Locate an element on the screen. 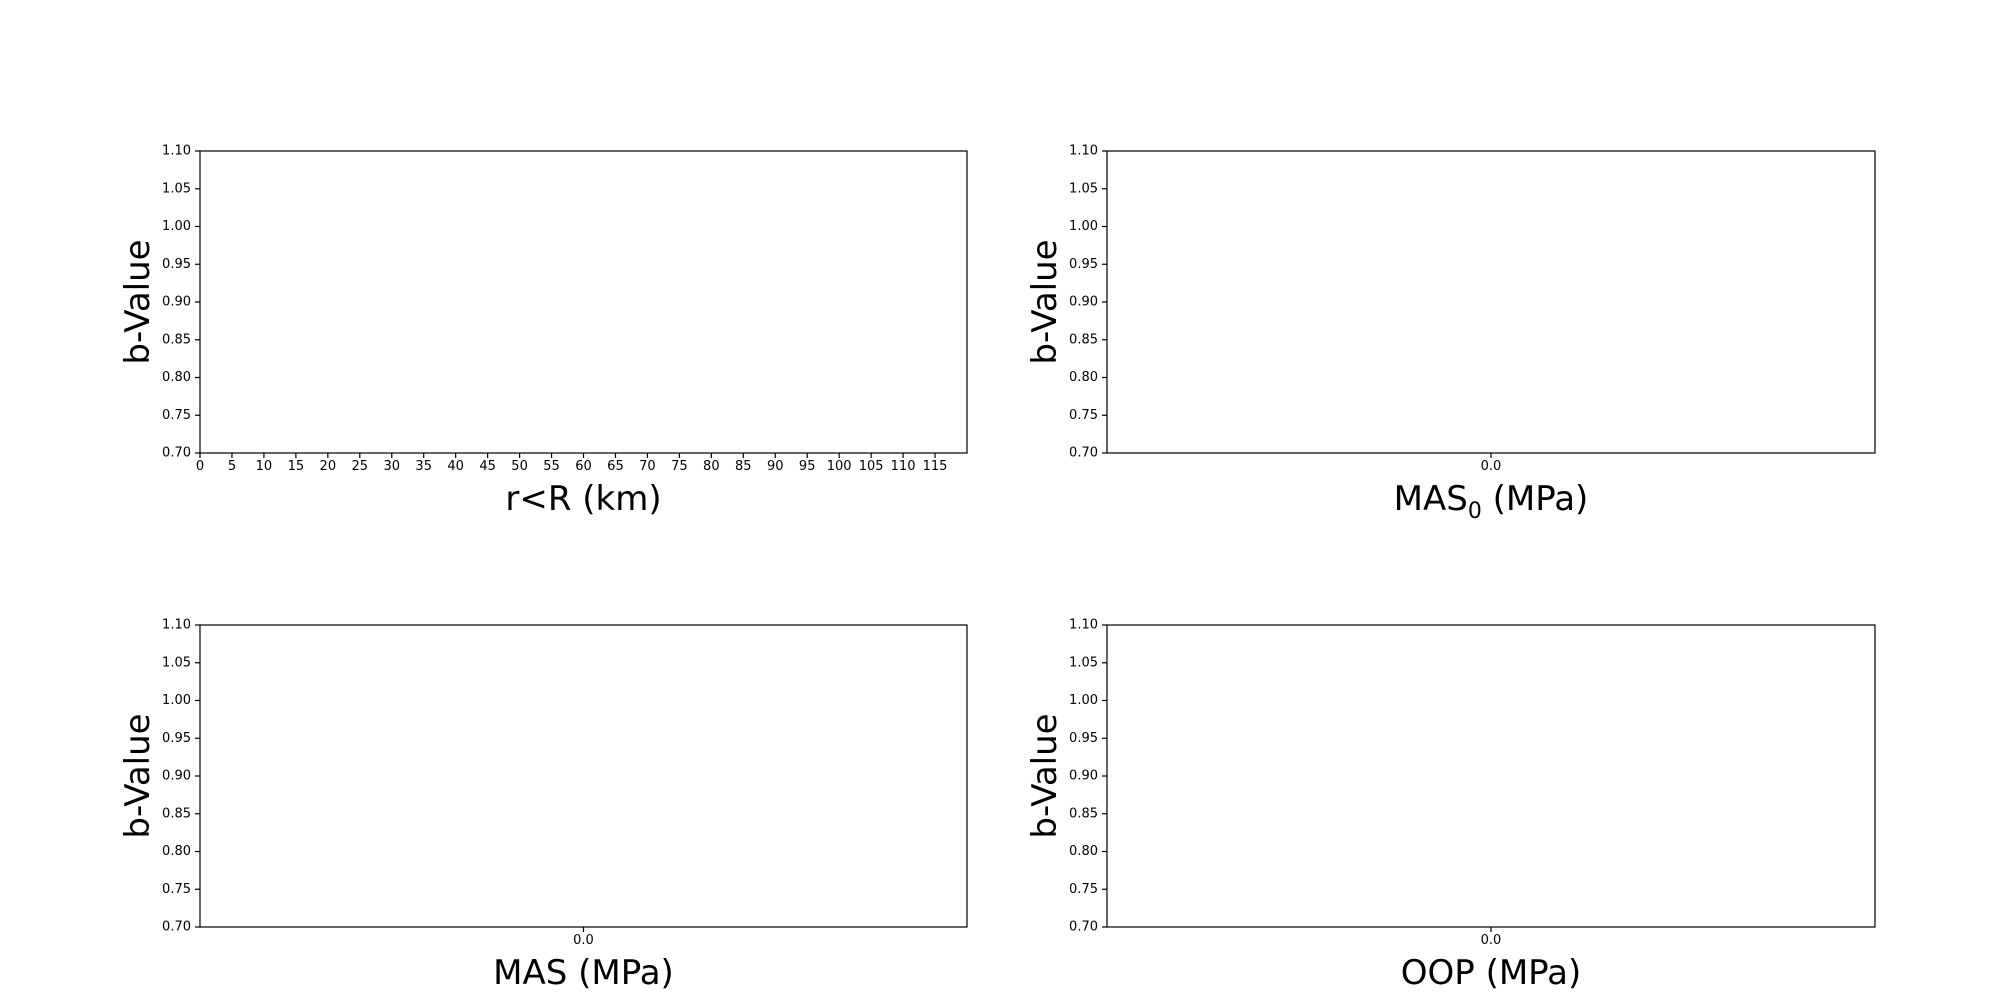  x-axis-label: r<R (km) is located at coordinates (583, 499).